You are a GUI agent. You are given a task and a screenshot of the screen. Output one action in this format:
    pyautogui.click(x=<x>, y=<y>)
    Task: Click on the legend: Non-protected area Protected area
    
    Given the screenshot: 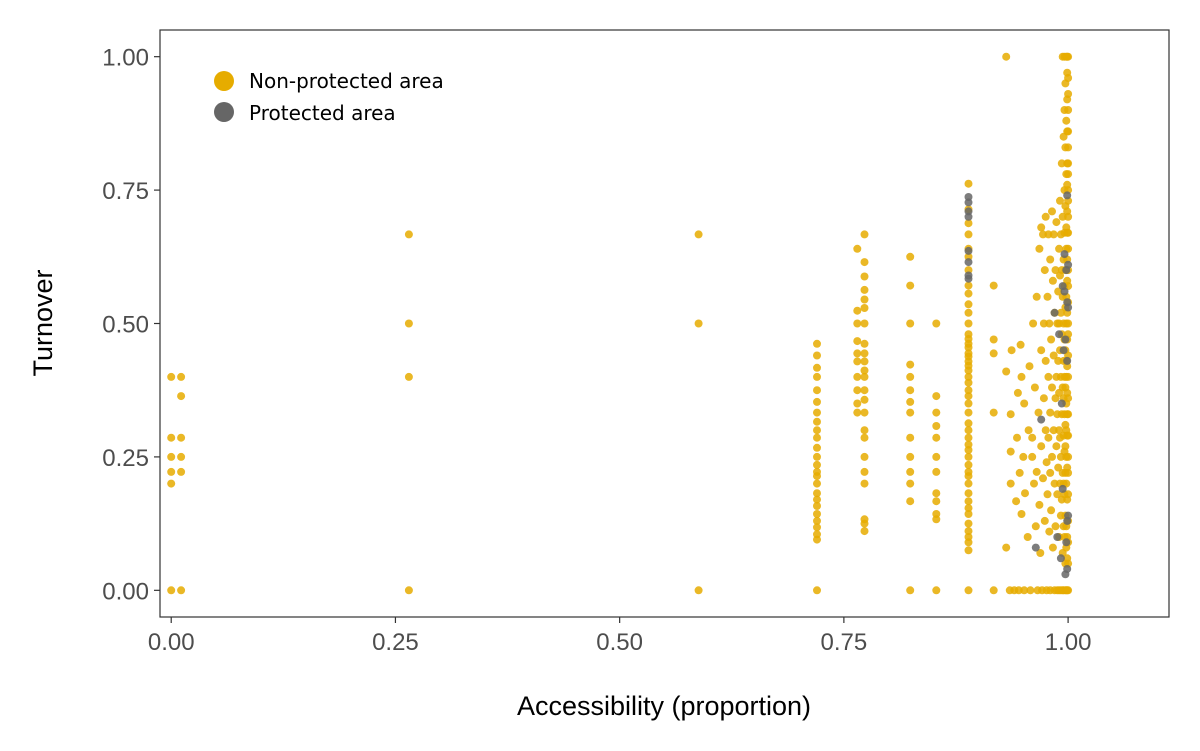 What is the action you would take?
    pyautogui.click(x=329, y=97)
    